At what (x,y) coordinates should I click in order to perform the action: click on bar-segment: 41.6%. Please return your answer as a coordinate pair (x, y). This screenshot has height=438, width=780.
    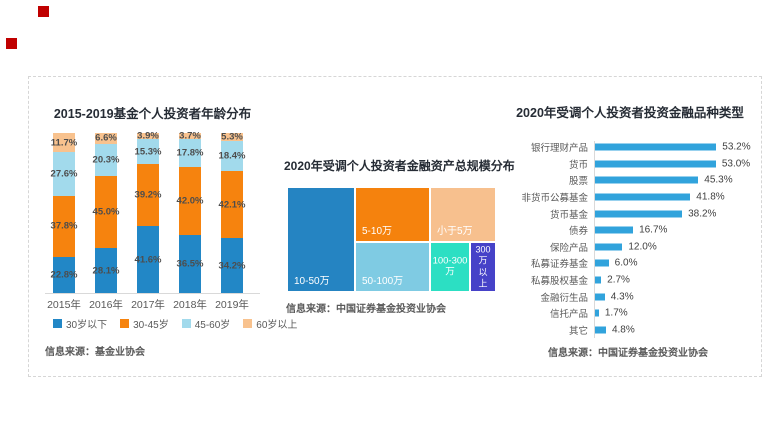
    Looking at the image, I should click on (148, 259).